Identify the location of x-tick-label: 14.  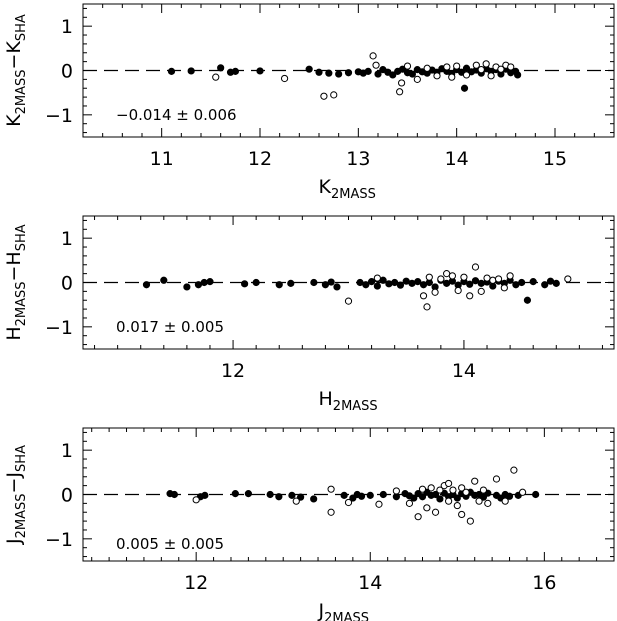
(464, 371).